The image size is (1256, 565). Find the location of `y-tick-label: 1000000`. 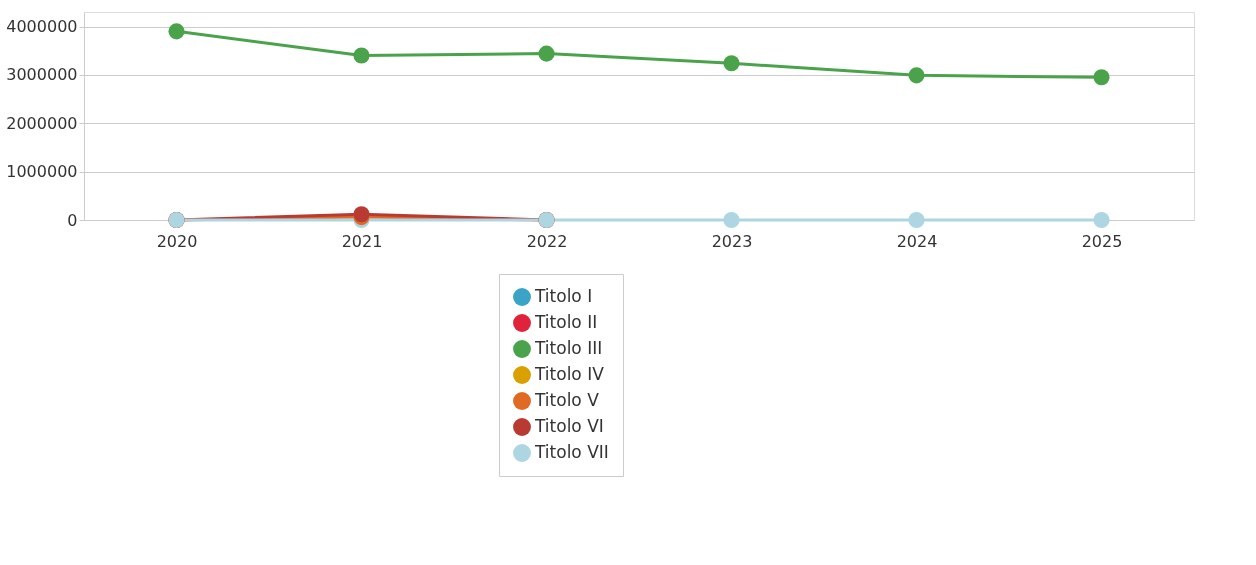

y-tick-label: 1000000 is located at coordinates (42, 172).